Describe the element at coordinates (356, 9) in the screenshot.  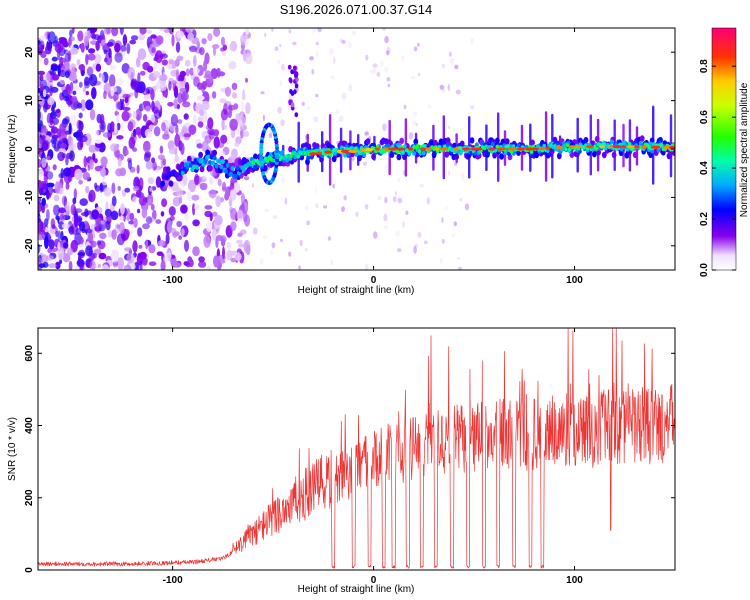
I see `chart-title: S196.2026.071.00.37.G14` at that location.